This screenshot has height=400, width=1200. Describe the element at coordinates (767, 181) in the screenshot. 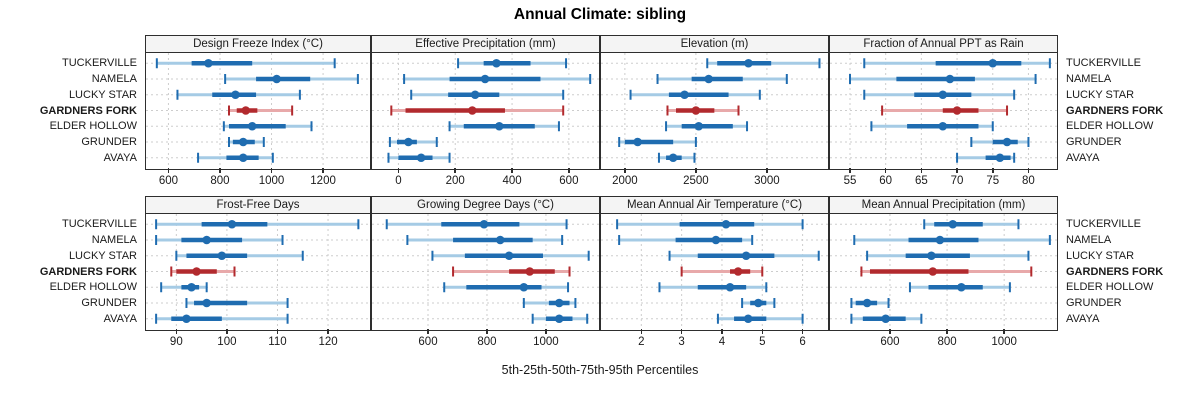

I see `axis-tick-label: 3000` at that location.